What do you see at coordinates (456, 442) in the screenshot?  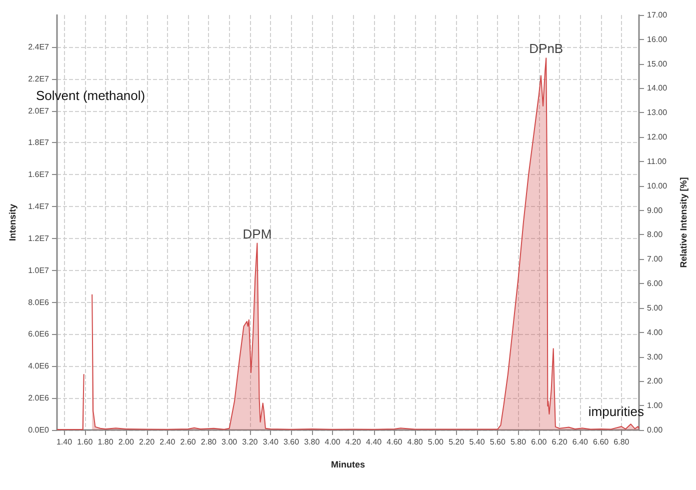 I see `x-tick-label: 5.20` at bounding box center [456, 442].